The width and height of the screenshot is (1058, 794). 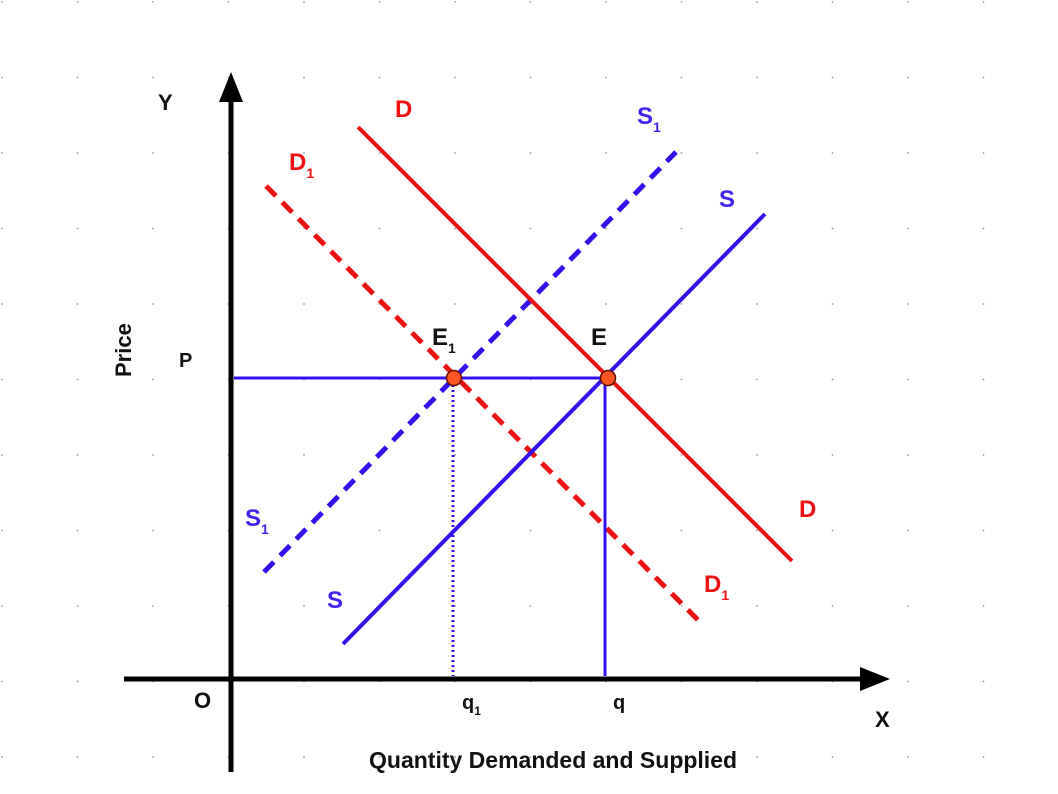 I want to click on s-label-bottom: S, so click(x=335, y=600).